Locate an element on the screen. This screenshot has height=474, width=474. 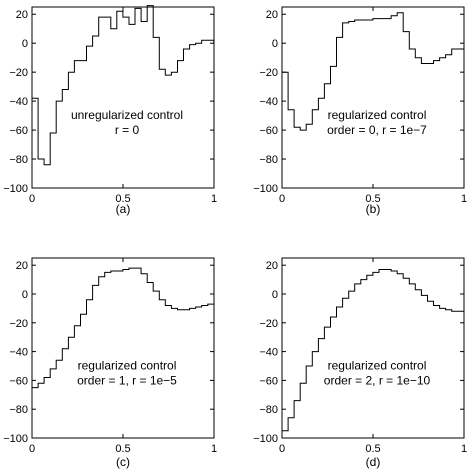
annotation-line: order = 0, r = 1e−7 is located at coordinates (377, 130).